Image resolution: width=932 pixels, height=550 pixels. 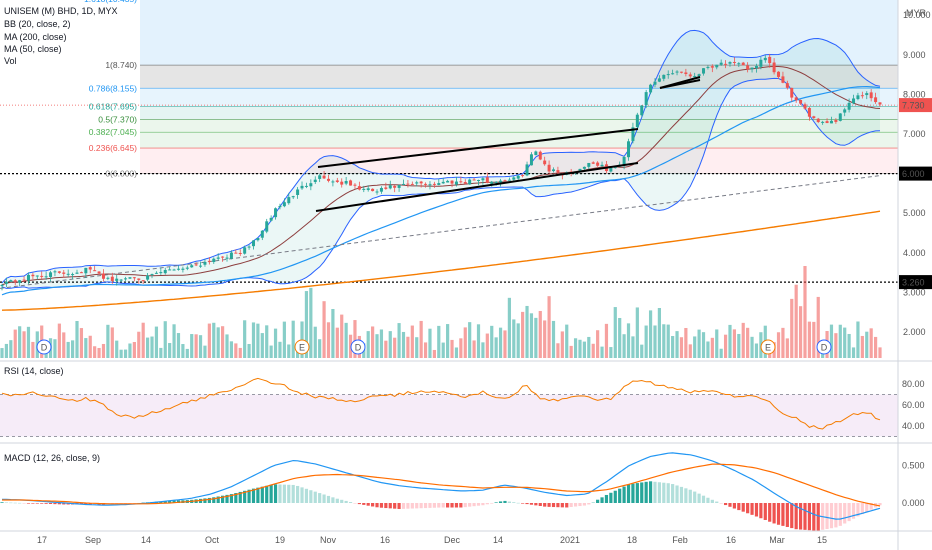 I want to click on time-axis-label: 14, so click(x=146, y=540).